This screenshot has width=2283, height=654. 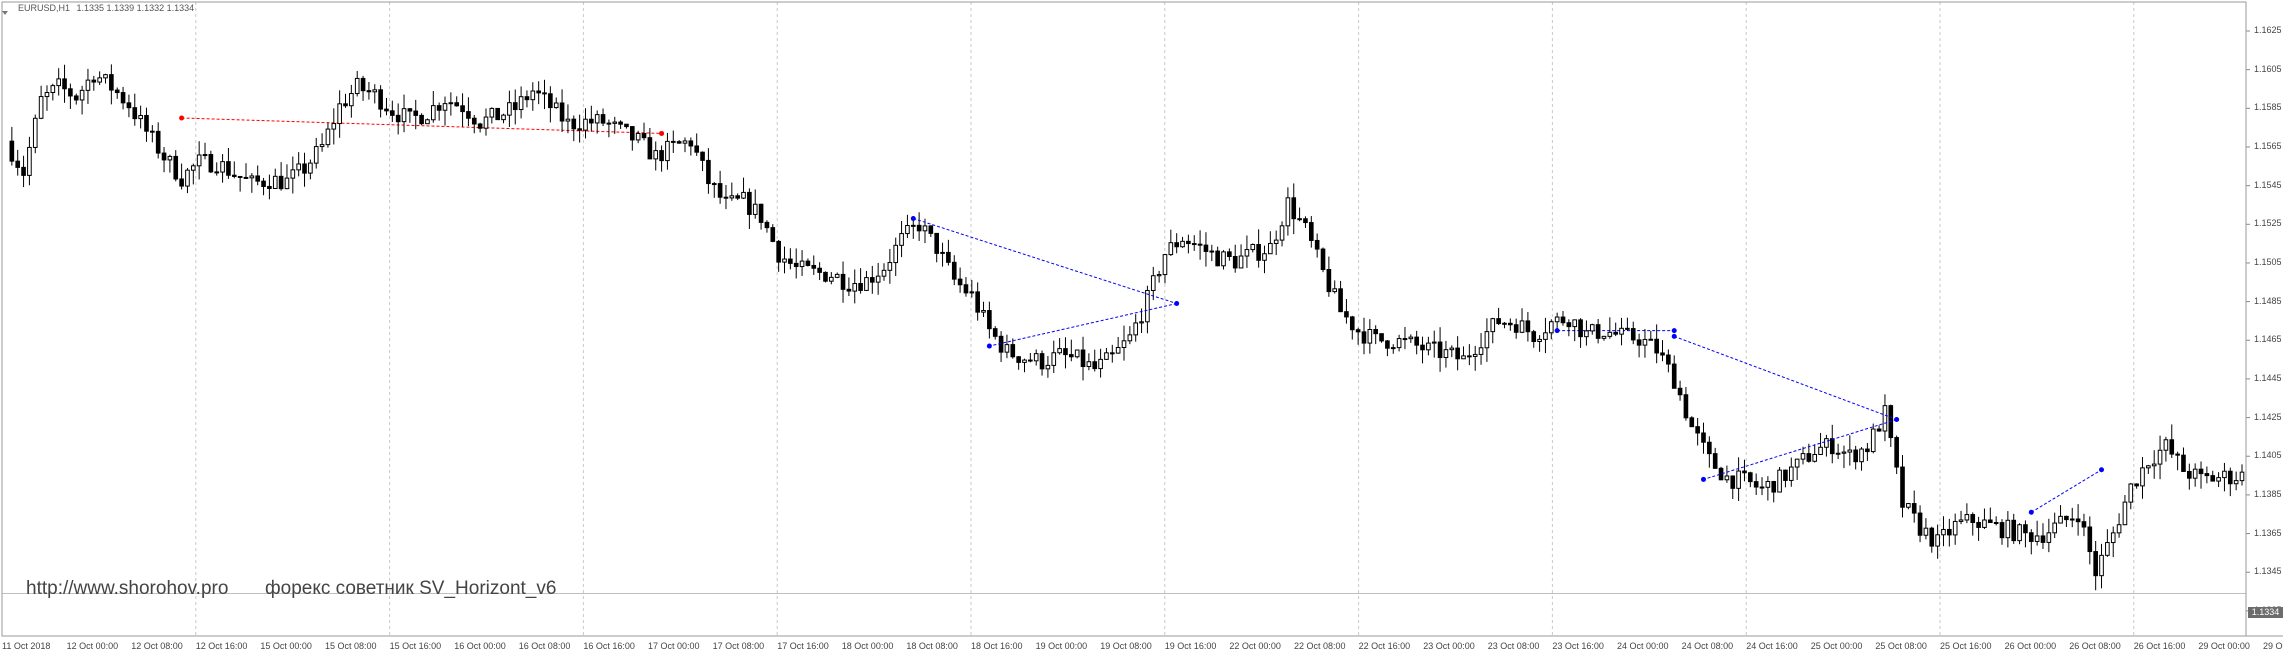 What do you see at coordinates (997, 646) in the screenshot?
I see `time-tick-label: 18 Oct 16:00` at bounding box center [997, 646].